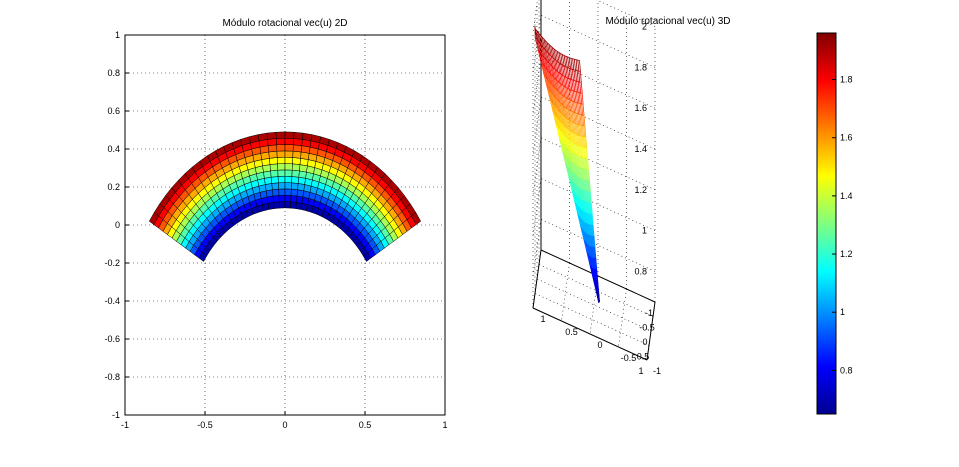  I want to click on plot-3d-surface, so click(567, 165).